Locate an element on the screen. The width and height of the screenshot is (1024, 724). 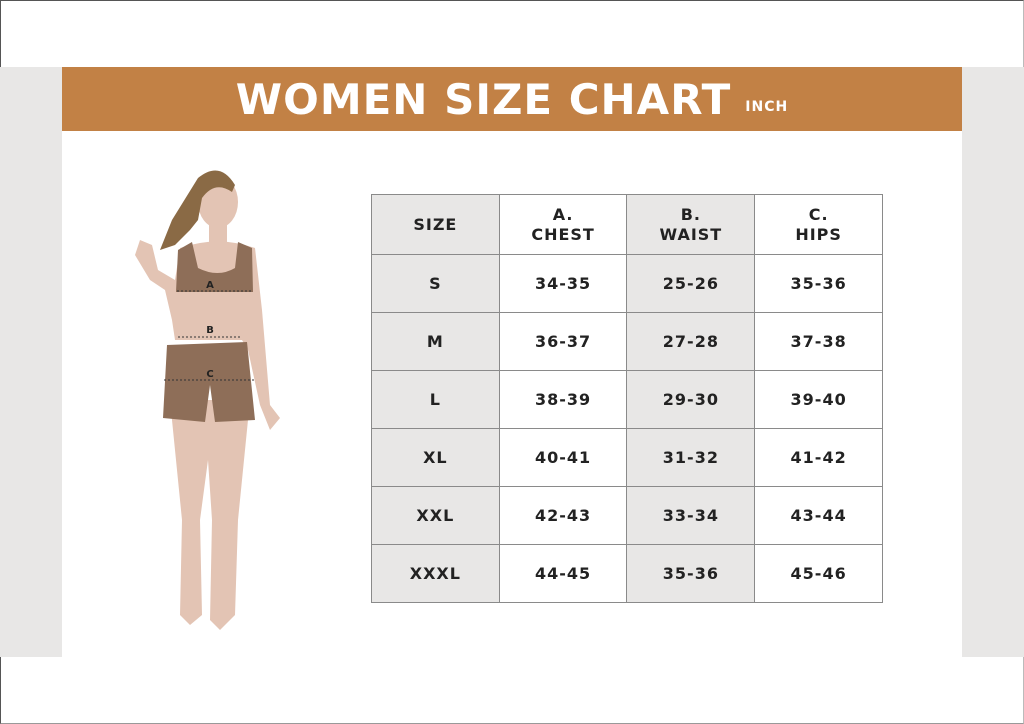
cell-chest: 38-39 is located at coordinates (563, 399).